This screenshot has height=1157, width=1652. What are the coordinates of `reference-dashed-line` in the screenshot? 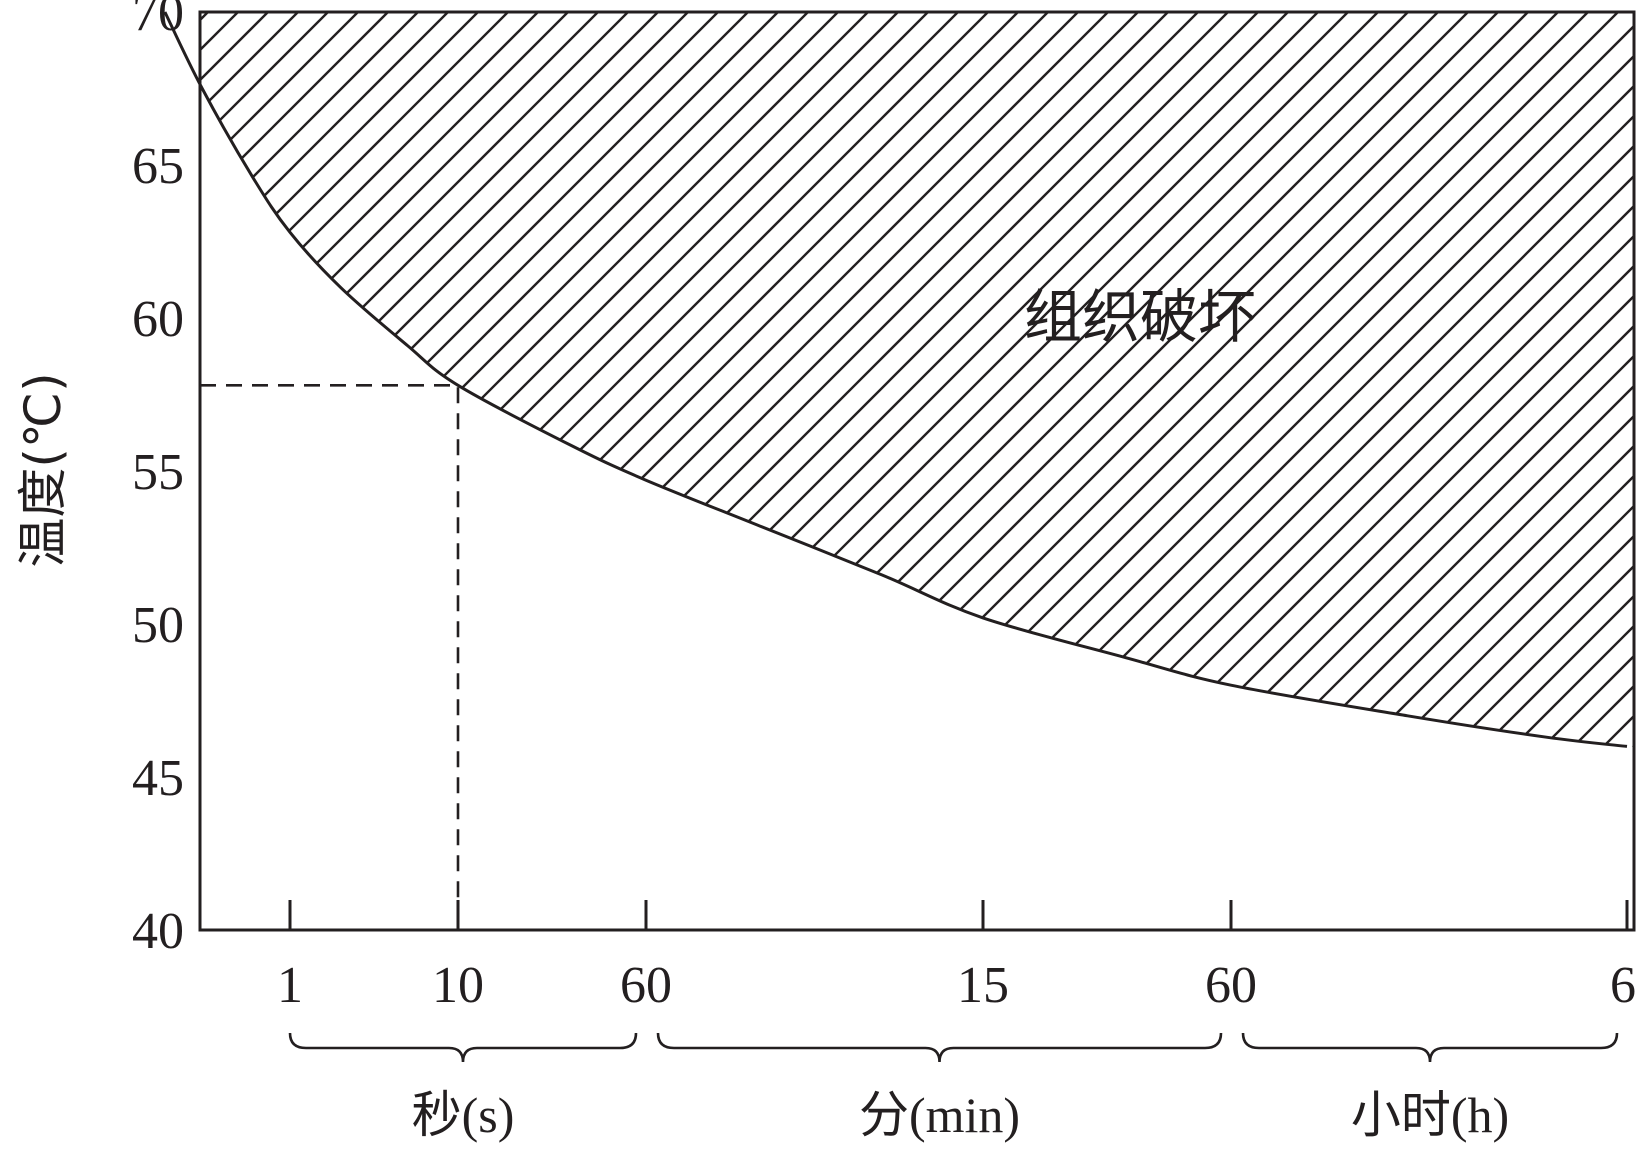 It's located at (330, 657).